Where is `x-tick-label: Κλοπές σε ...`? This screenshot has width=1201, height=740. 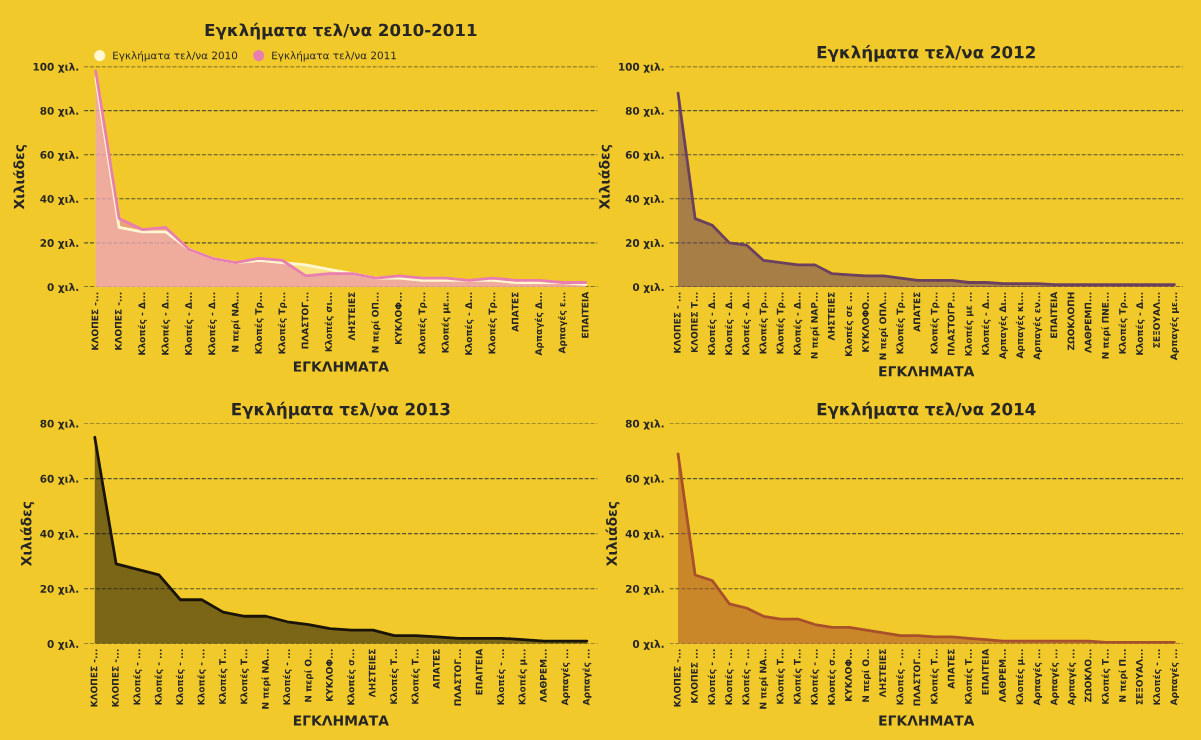 x-tick-label: Κλοπές σε ... is located at coordinates (849, 324).